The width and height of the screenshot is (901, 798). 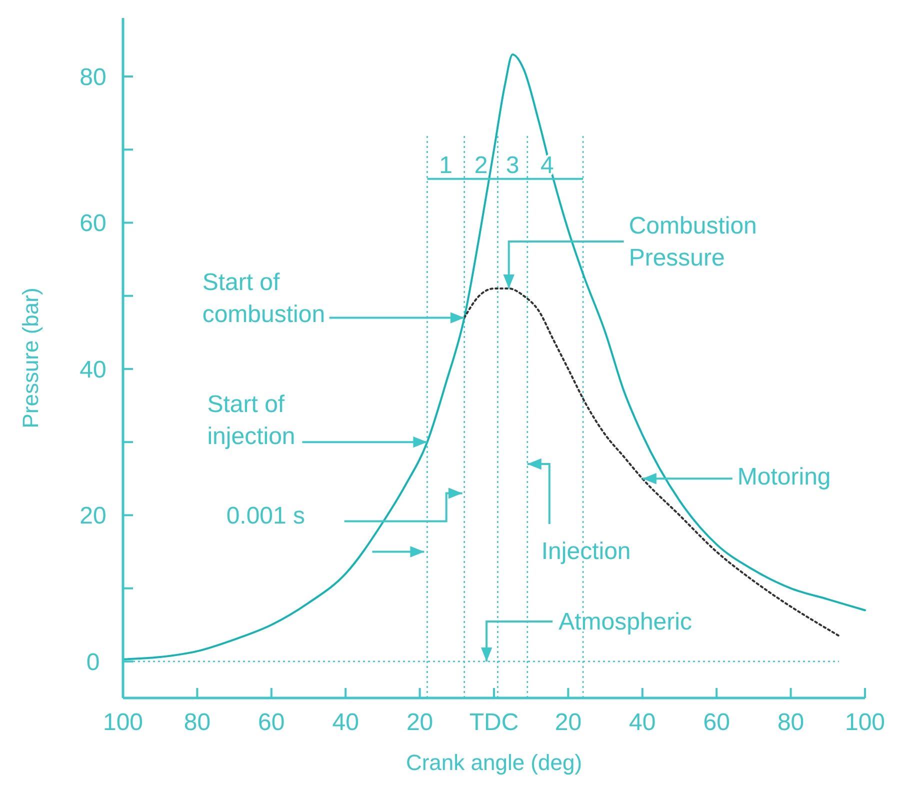 What do you see at coordinates (264, 298) in the screenshot?
I see `annotation: Start of combustion` at bounding box center [264, 298].